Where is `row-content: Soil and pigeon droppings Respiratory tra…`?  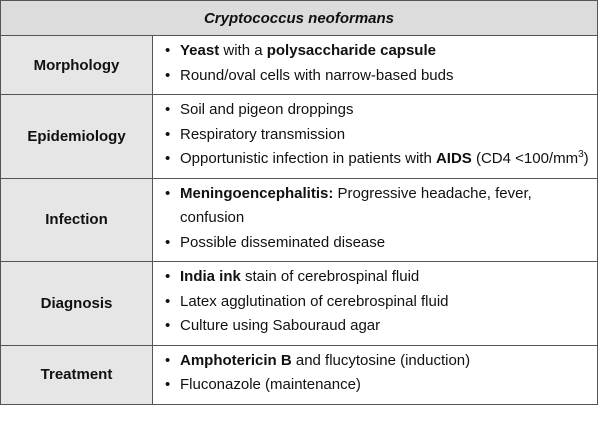
row-content: Soil and pigeon droppings Respiratory tra… is located at coordinates (375, 136).